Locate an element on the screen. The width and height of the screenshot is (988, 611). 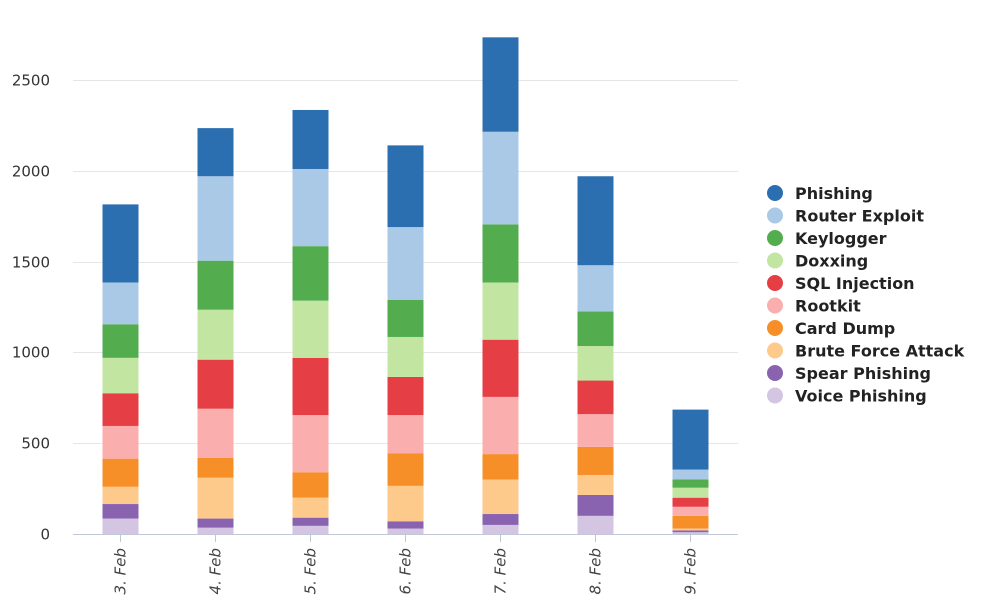
legend-label: Card Dump is located at coordinates (845, 328).